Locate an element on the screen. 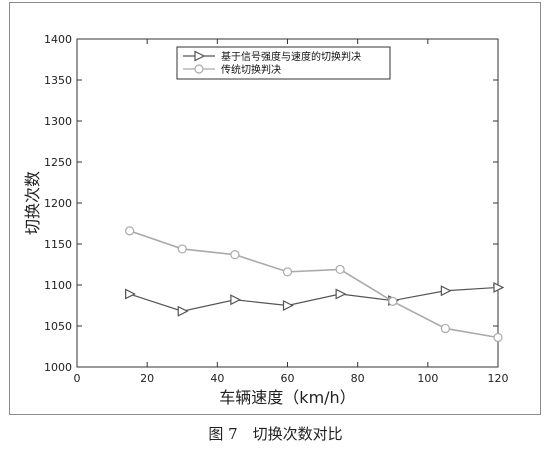  x-tick-label: 60 is located at coordinates (288, 378).